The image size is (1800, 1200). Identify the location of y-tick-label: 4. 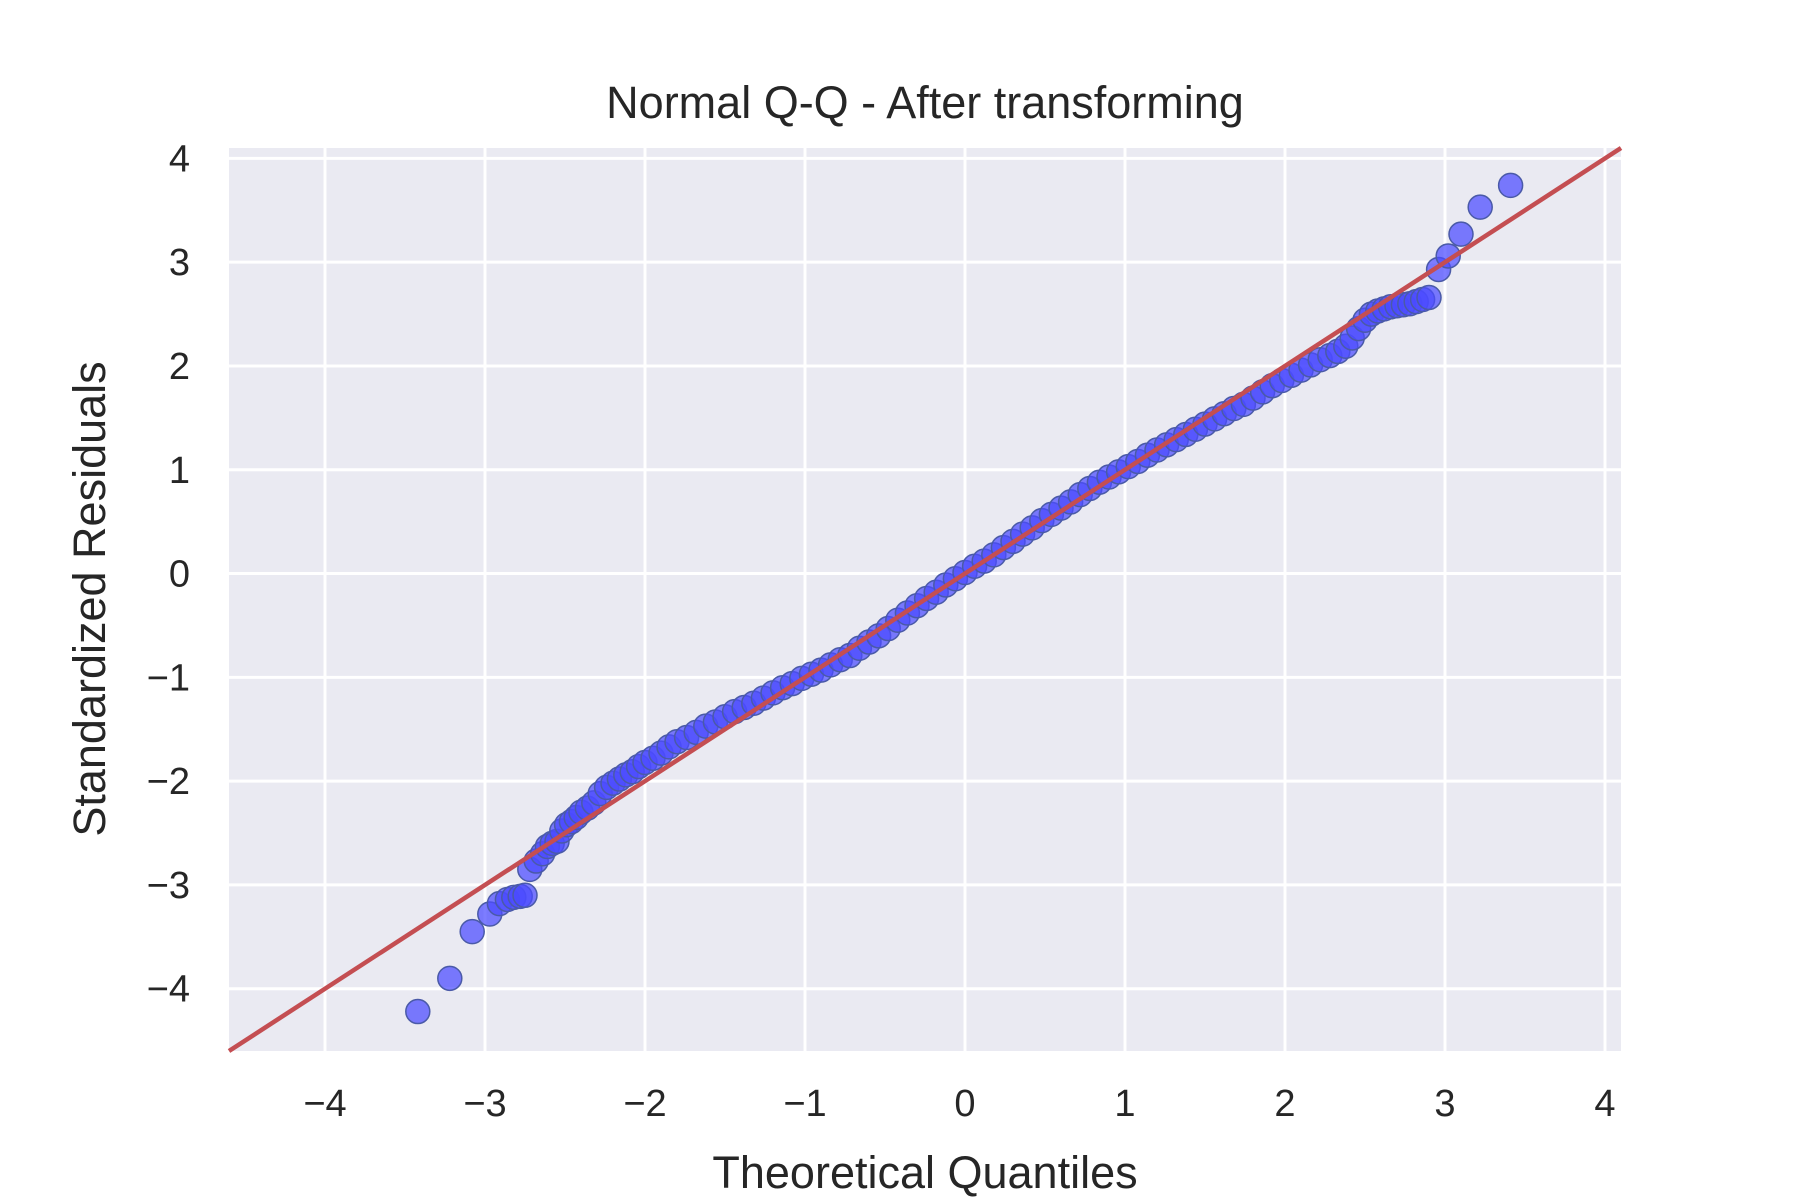
(179, 159).